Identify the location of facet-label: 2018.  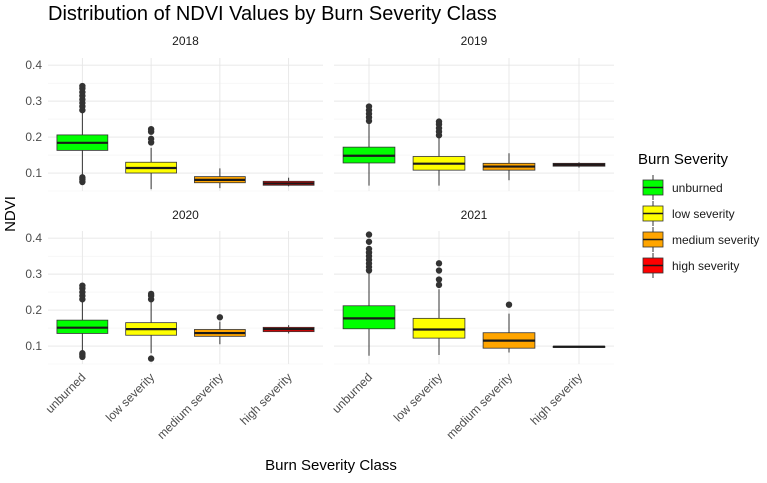
(185, 41).